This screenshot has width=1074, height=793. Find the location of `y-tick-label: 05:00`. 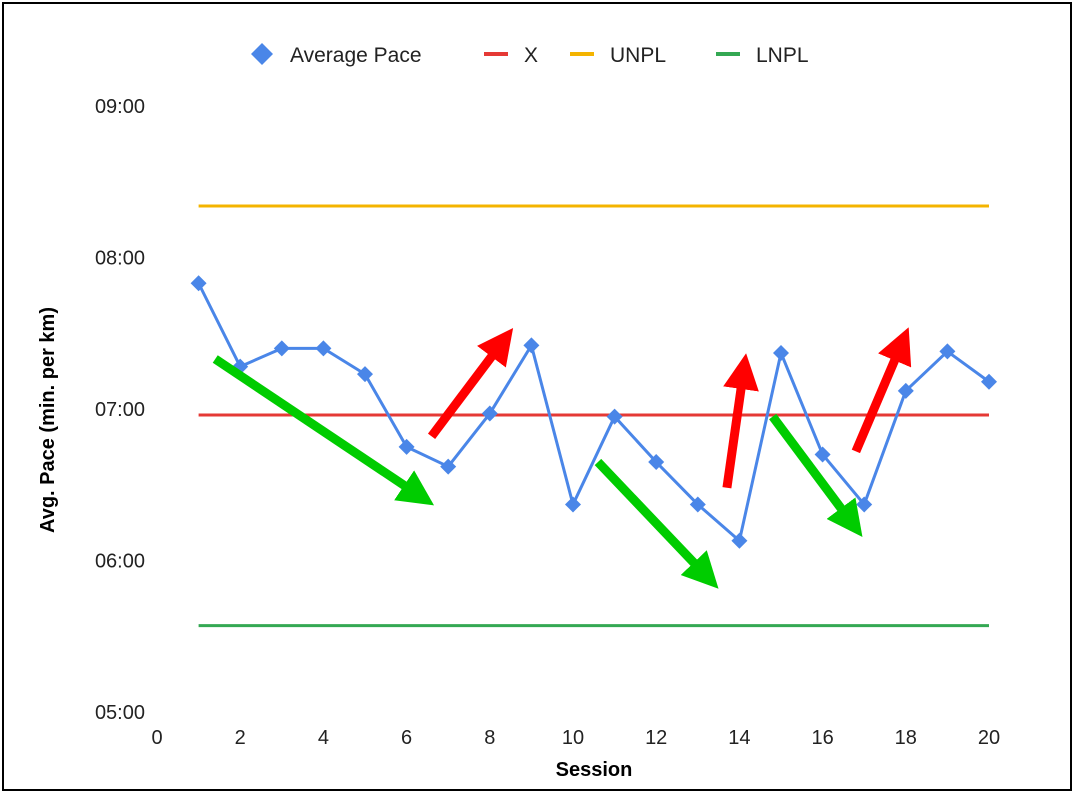

y-tick-label: 05:00 is located at coordinates (120, 713).